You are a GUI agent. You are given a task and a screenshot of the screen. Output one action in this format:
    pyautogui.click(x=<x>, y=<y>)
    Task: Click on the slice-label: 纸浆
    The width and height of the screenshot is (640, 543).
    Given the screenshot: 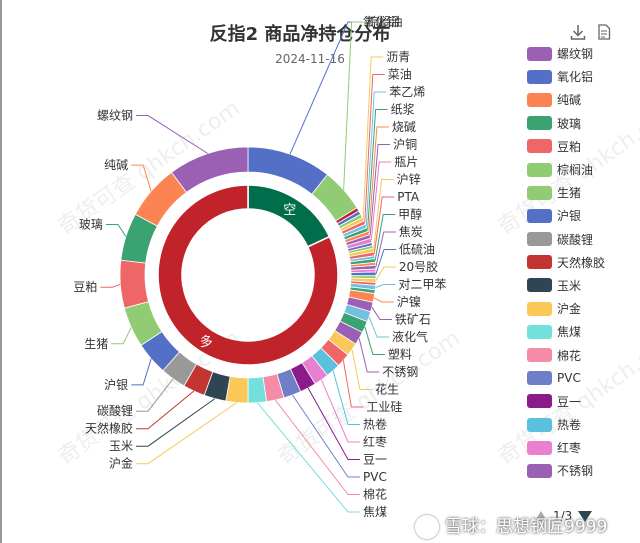 What is the action you would take?
    pyautogui.click(x=403, y=109)
    